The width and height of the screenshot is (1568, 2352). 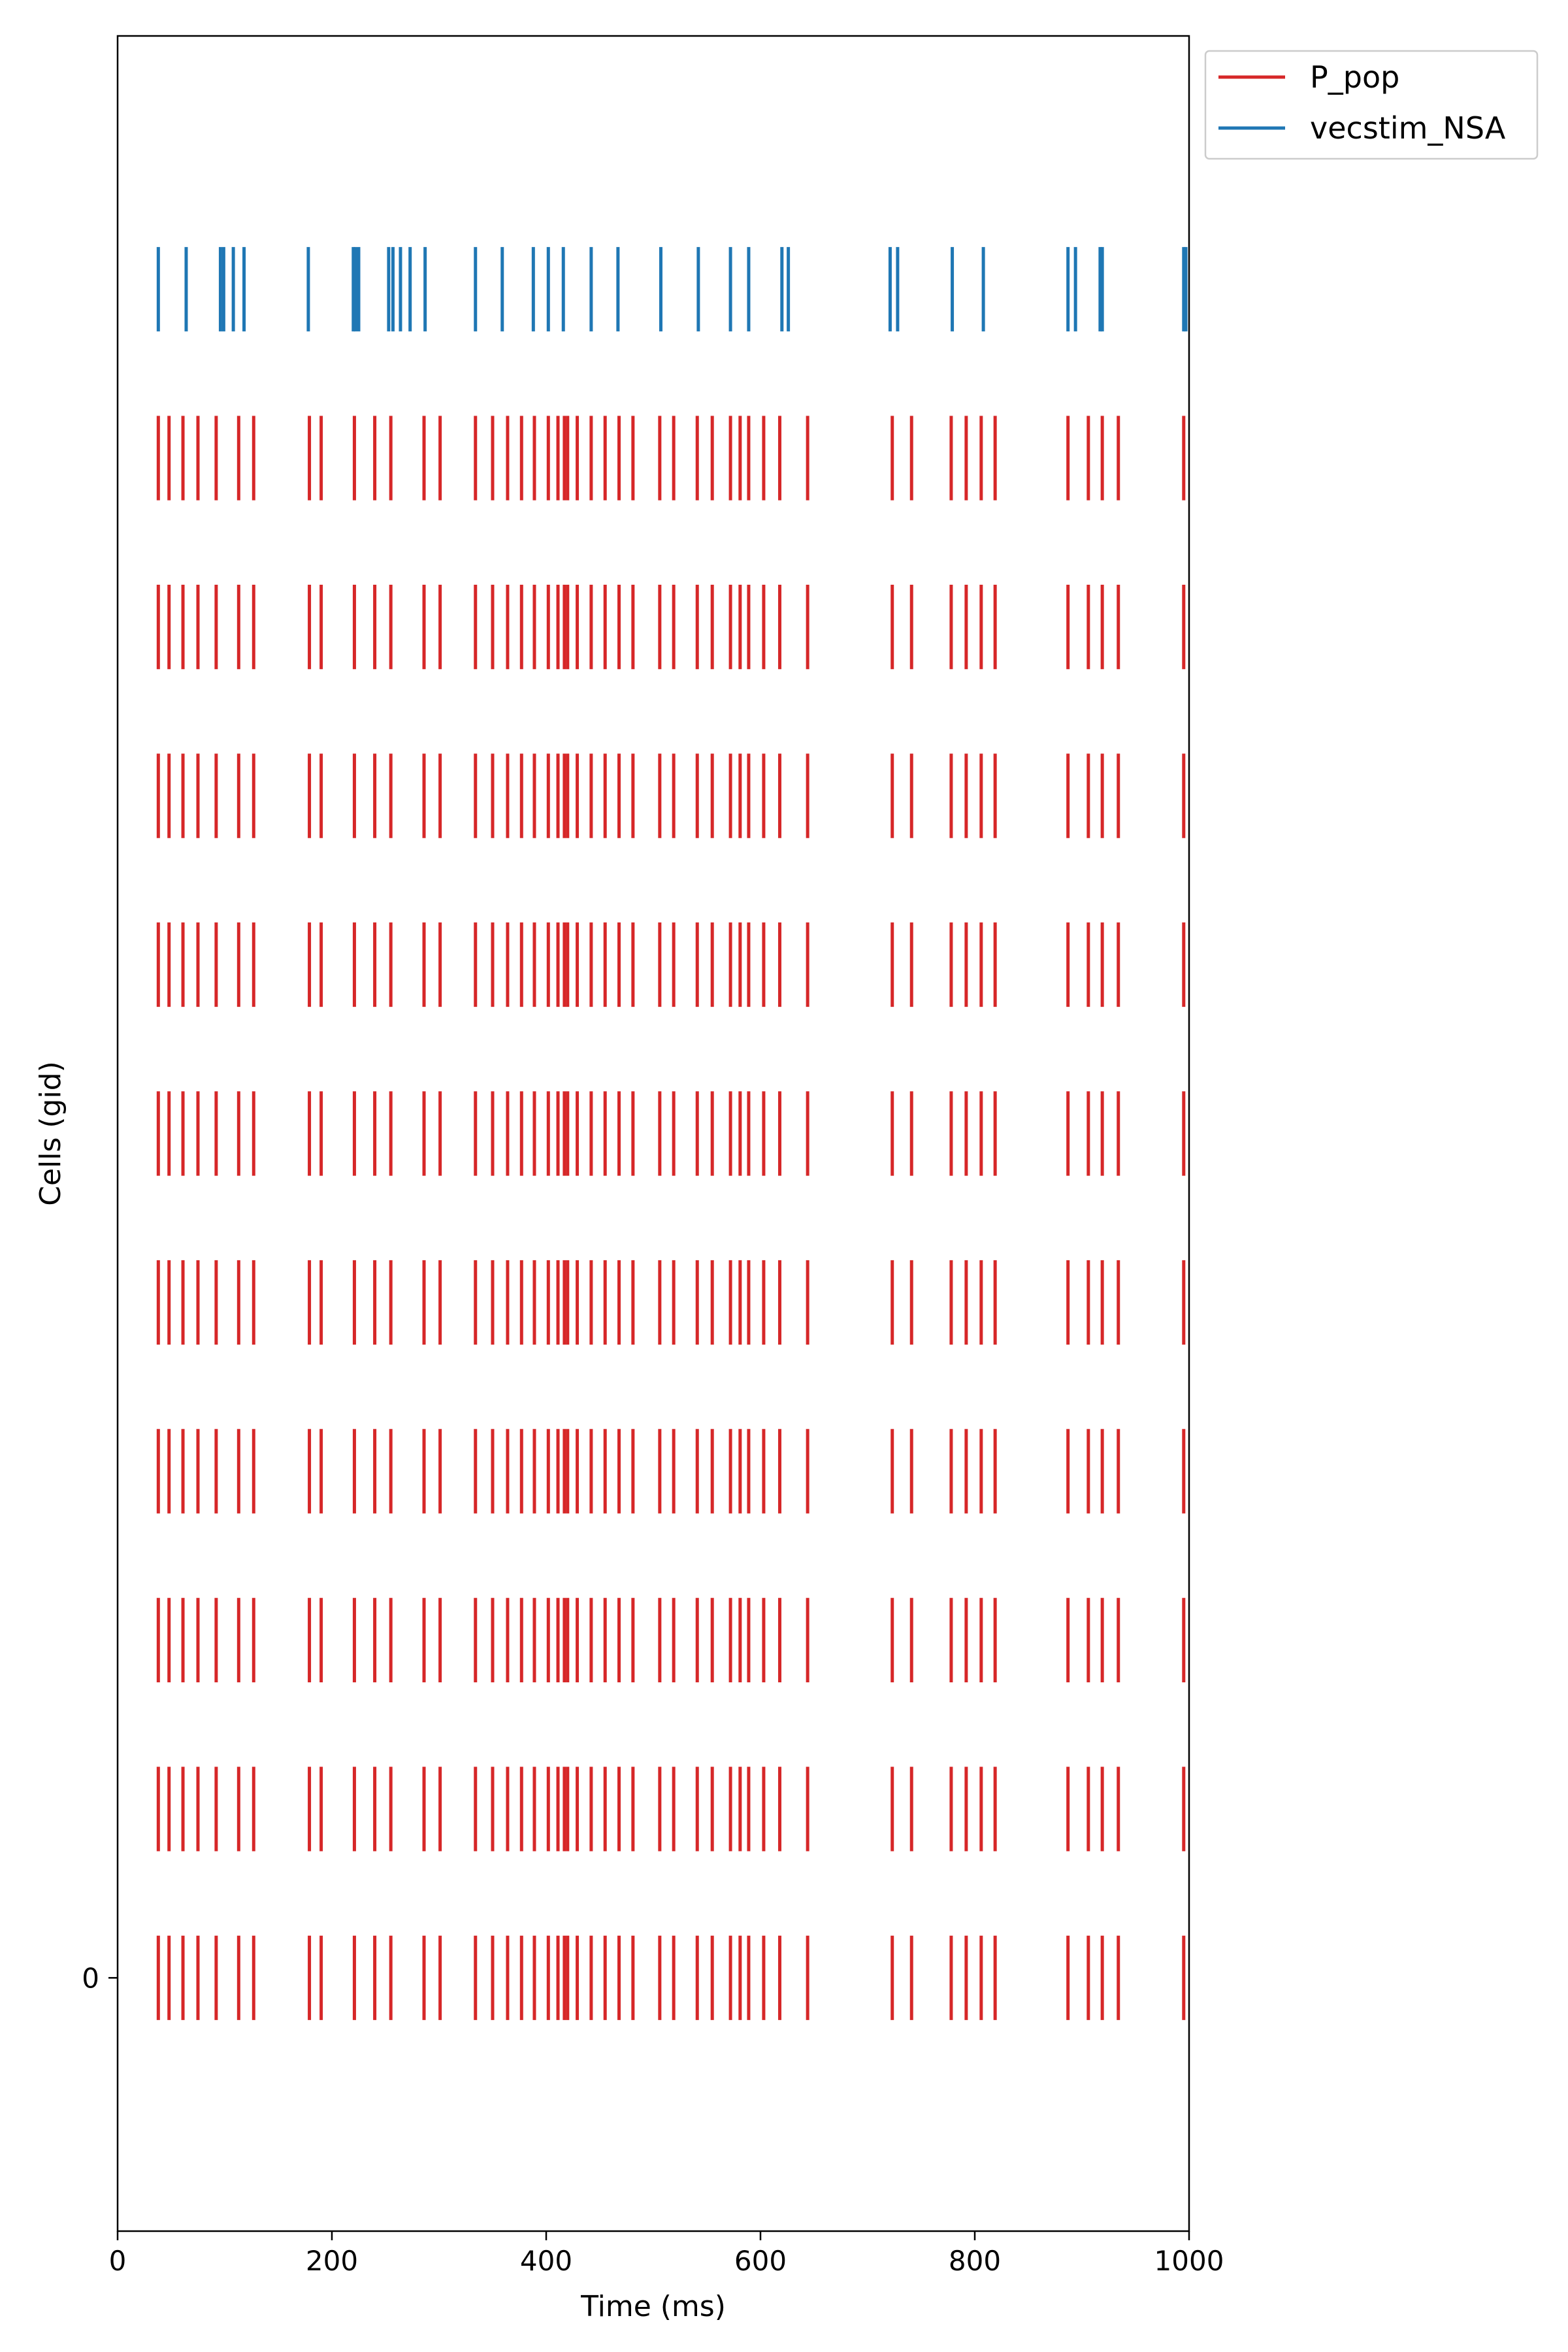 I want to click on x-tick-label: 400, so click(x=546, y=2261).